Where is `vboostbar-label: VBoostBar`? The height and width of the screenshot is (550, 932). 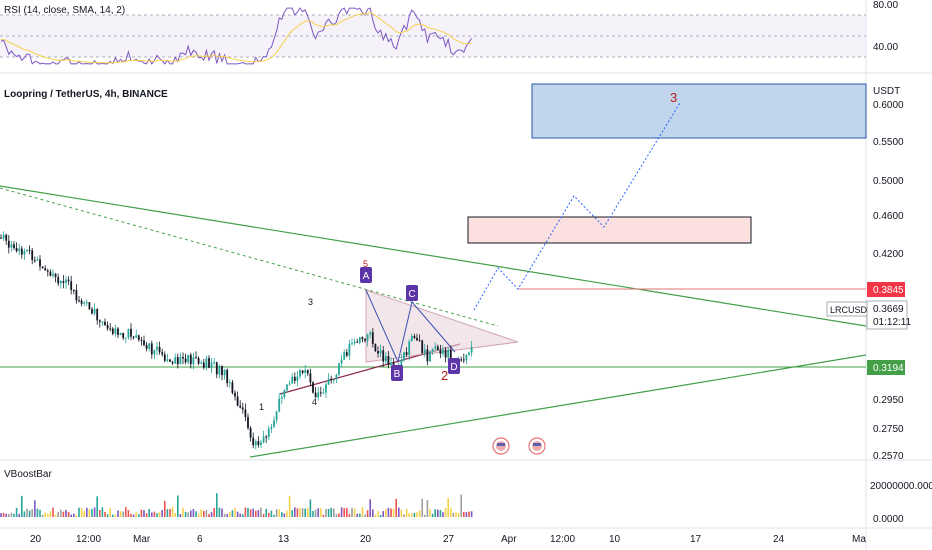 vboostbar-label: VBoostBar is located at coordinates (28, 474).